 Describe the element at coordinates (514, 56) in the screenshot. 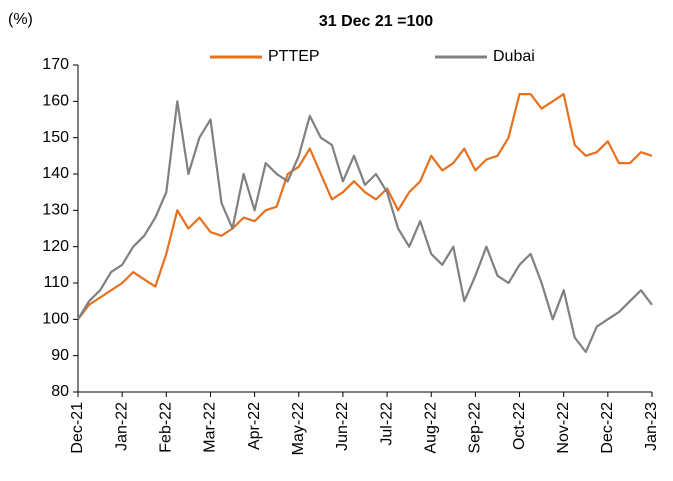

I see `legend-label: Dubai` at that location.